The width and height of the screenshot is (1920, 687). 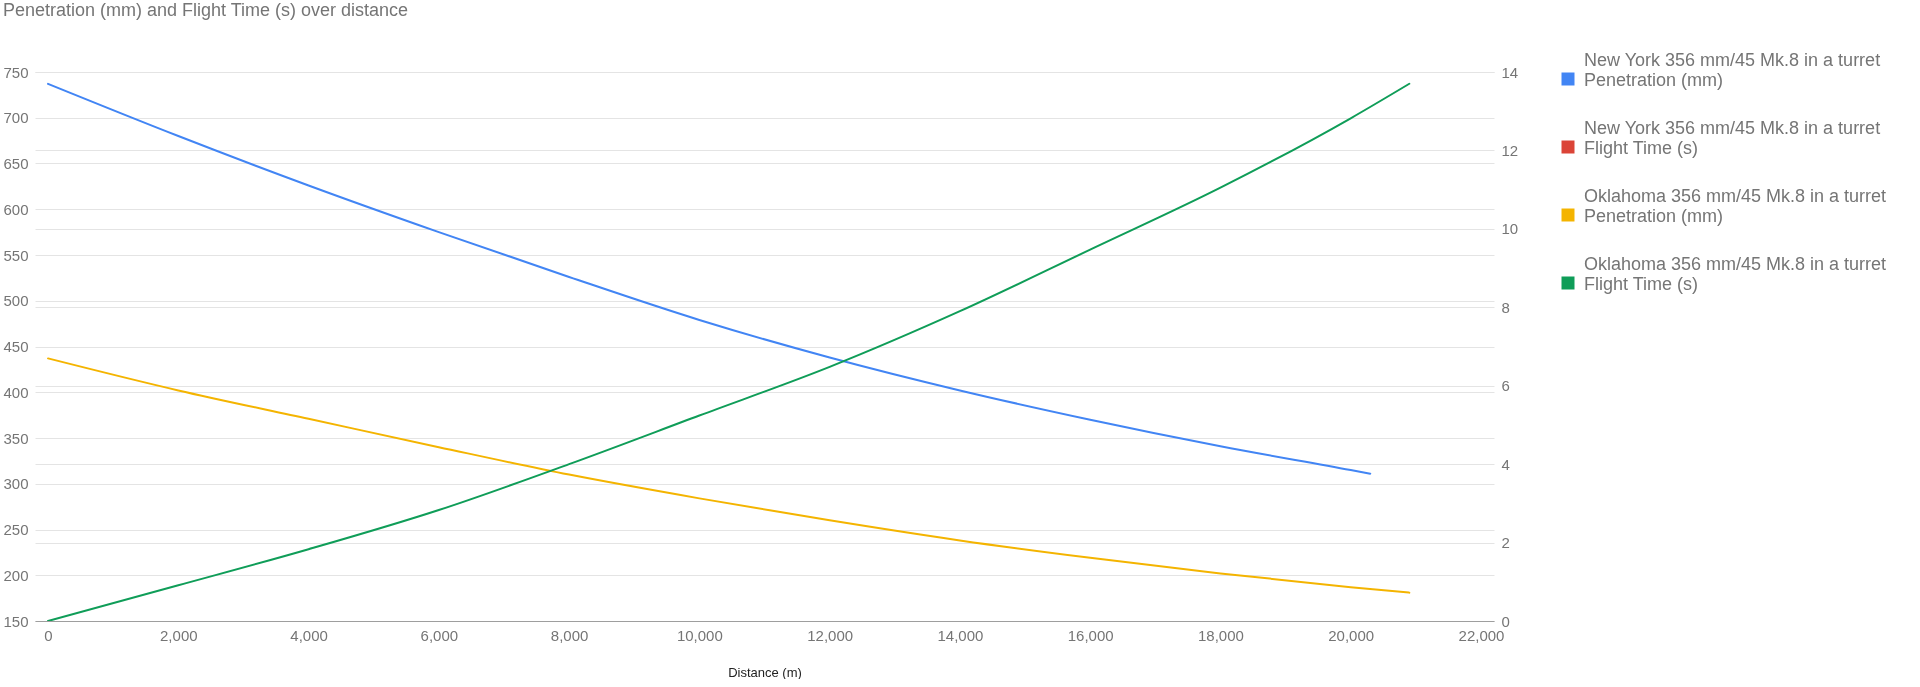 What do you see at coordinates (16, 529) in the screenshot?
I see `y-tick-label: 250` at bounding box center [16, 529].